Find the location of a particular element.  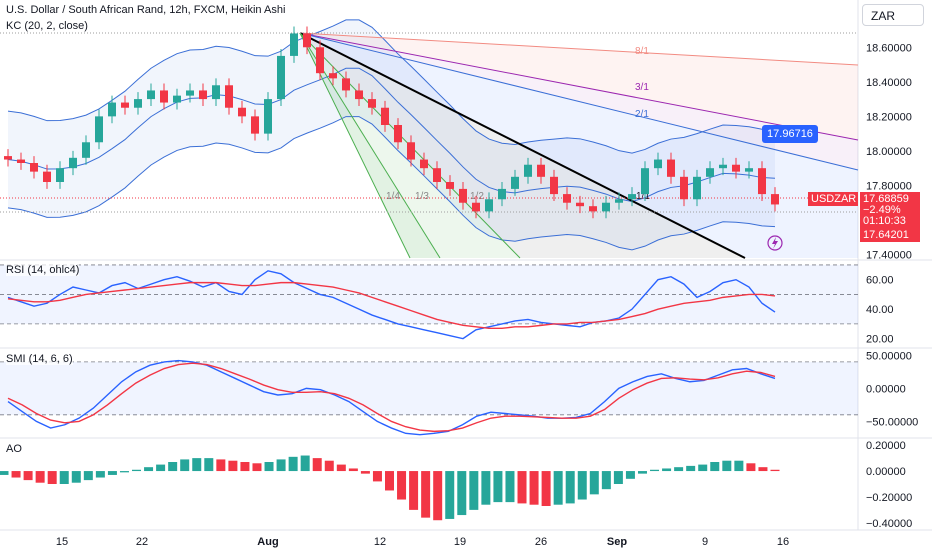

symbol-tag: USDZAR is located at coordinates (833, 199).